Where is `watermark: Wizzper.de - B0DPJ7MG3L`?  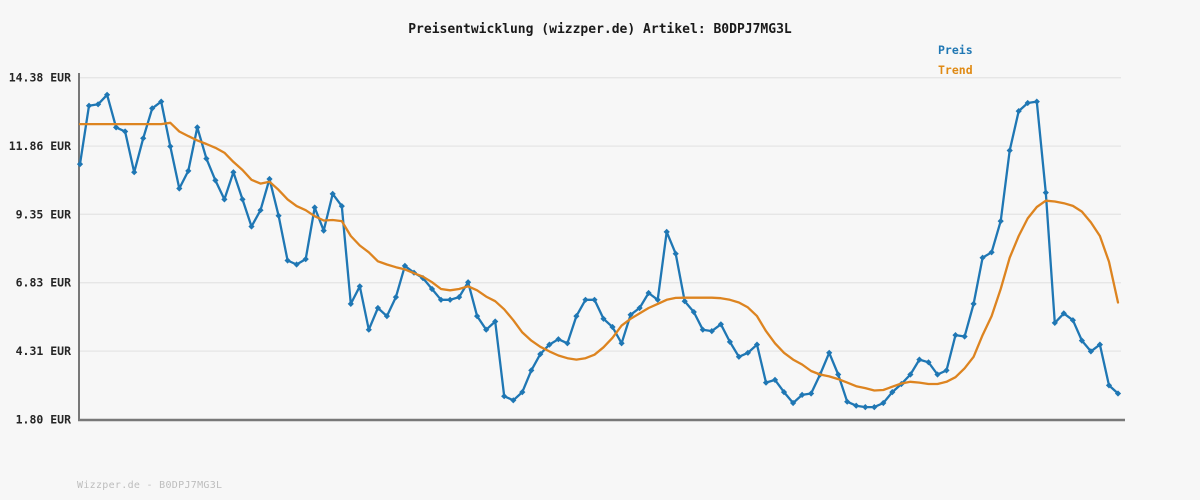 watermark: Wizzper.de - B0DPJ7MG3L is located at coordinates (150, 485).